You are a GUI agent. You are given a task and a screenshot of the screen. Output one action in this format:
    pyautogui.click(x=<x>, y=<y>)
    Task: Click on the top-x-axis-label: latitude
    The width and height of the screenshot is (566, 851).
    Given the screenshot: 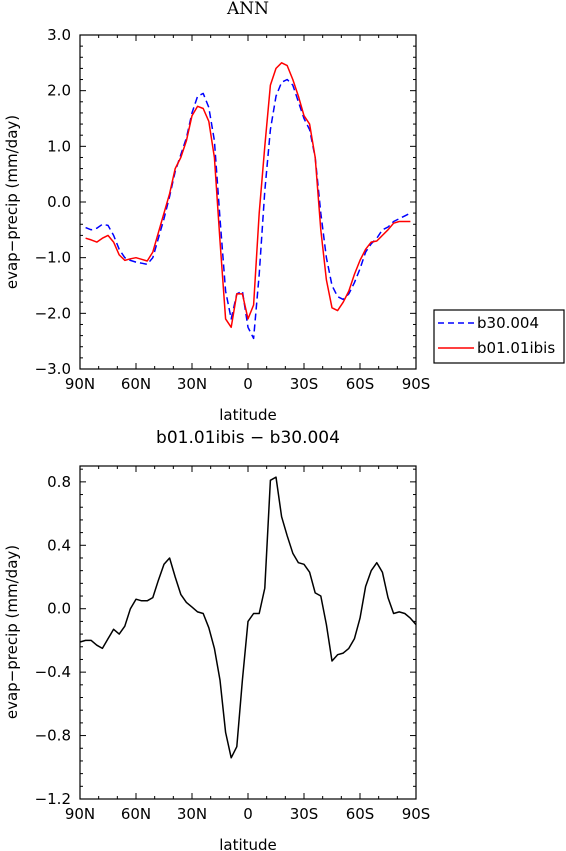 What is the action you would take?
    pyautogui.click(x=248, y=415)
    